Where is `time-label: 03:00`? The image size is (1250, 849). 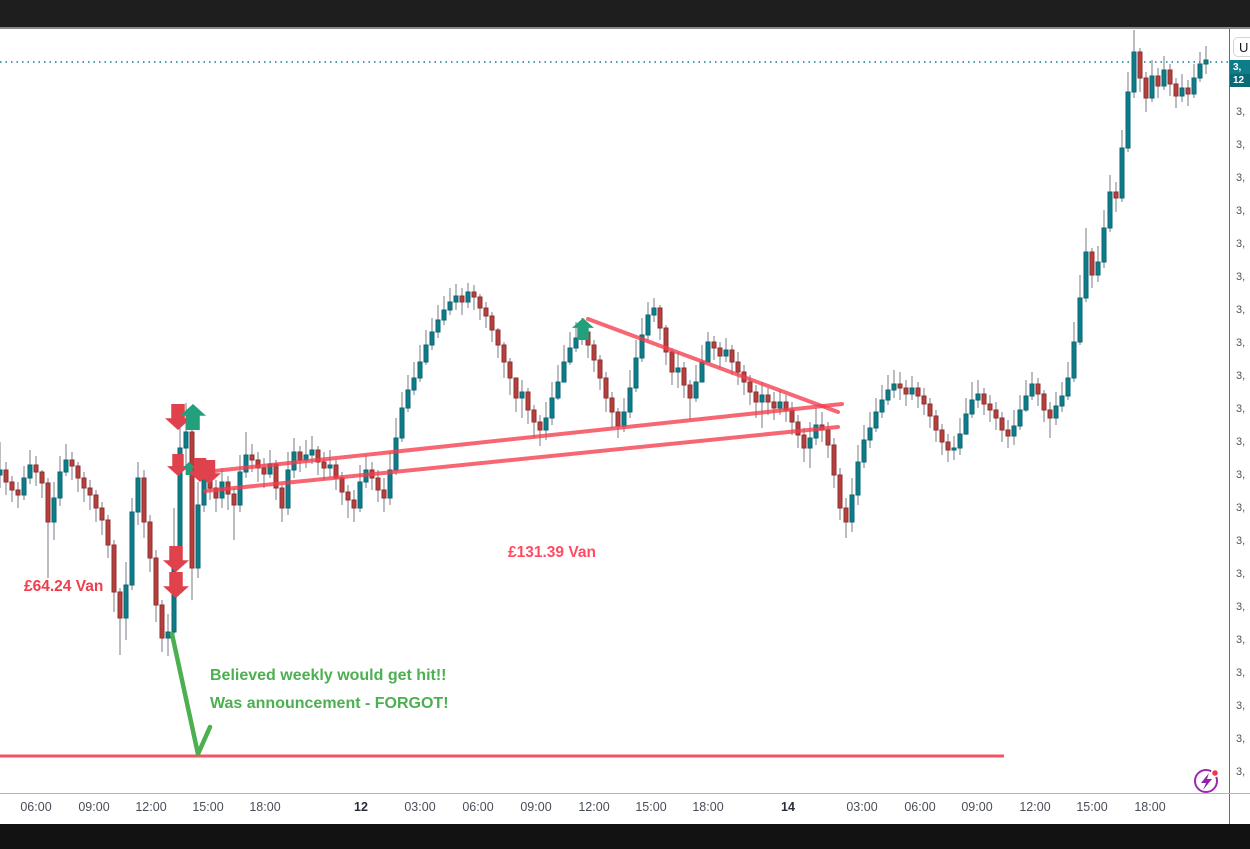
time-label: 03:00 is located at coordinates (862, 807).